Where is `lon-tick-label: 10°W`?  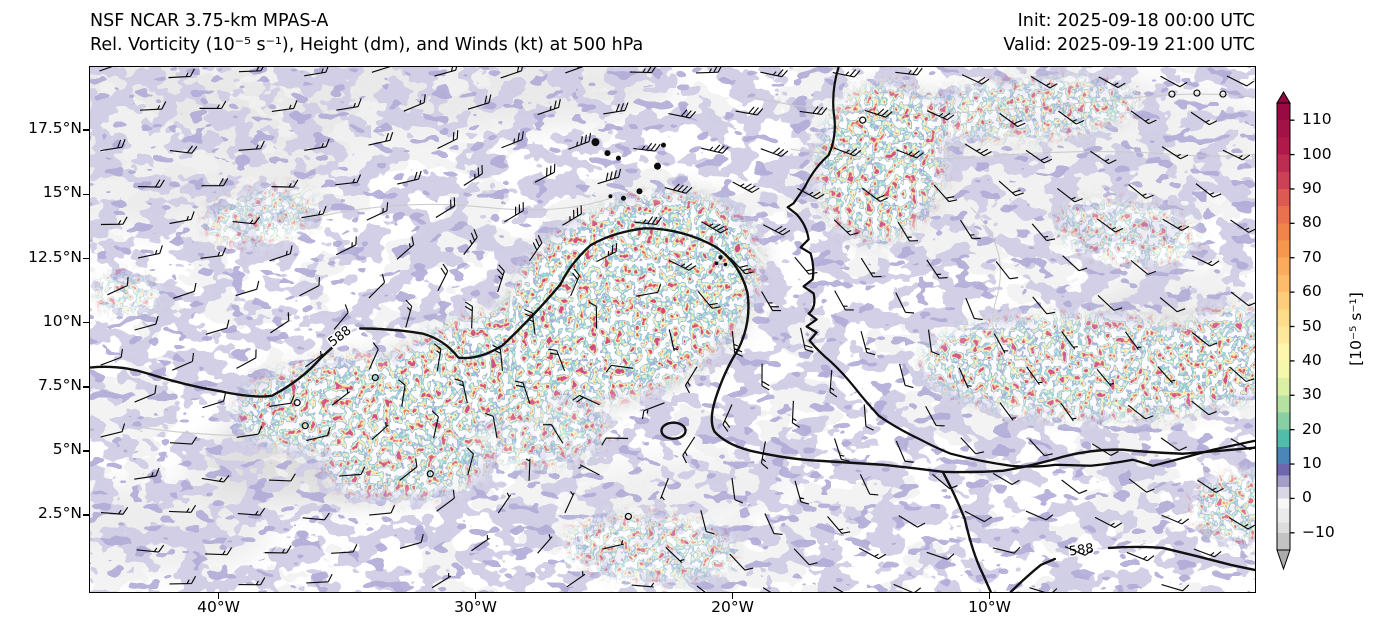 lon-tick-label: 10°W is located at coordinates (989, 607).